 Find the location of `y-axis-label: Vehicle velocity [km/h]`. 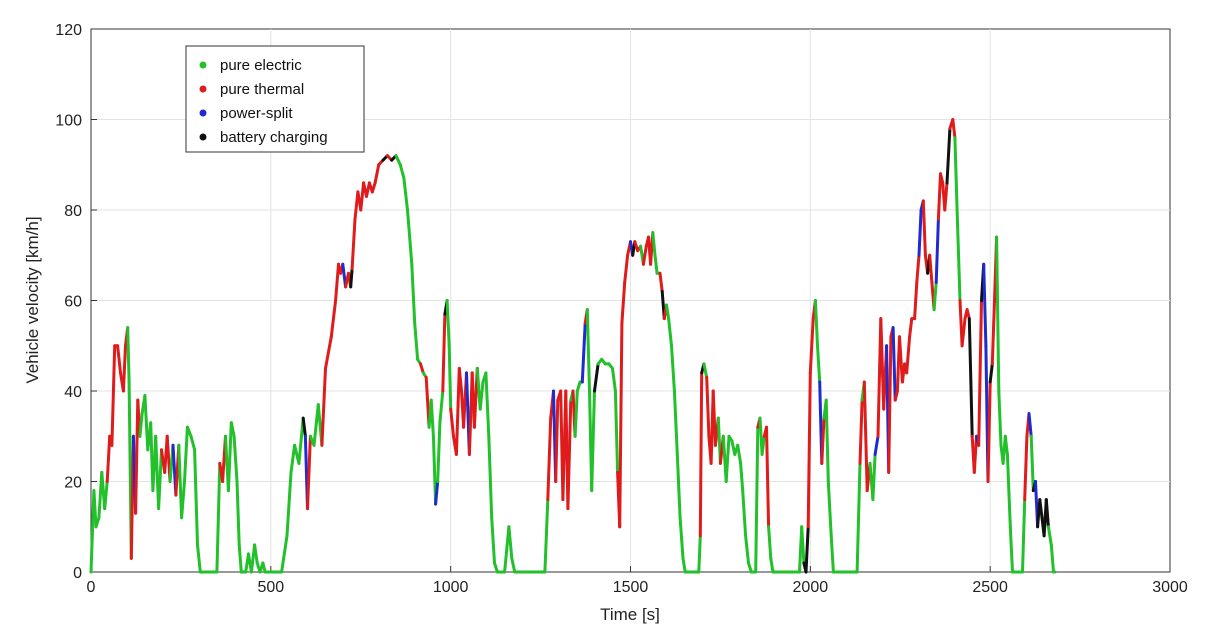

y-axis-label: Vehicle velocity [km/h] is located at coordinates (32, 299).